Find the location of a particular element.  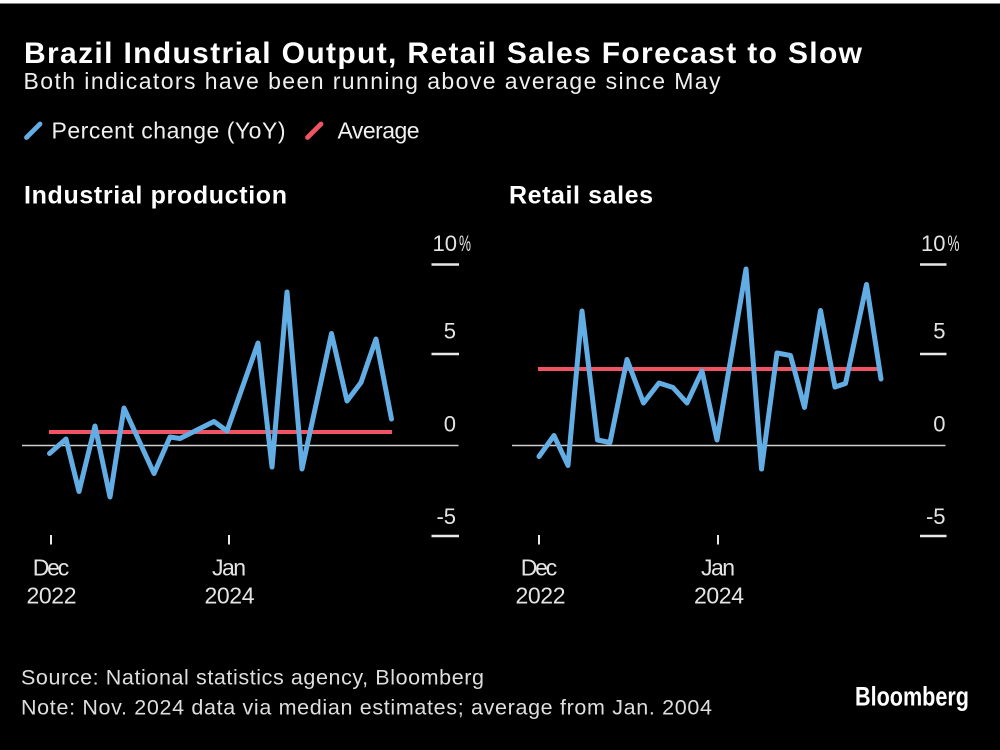

svg-text: Bloomberg is located at coordinates (912, 697).